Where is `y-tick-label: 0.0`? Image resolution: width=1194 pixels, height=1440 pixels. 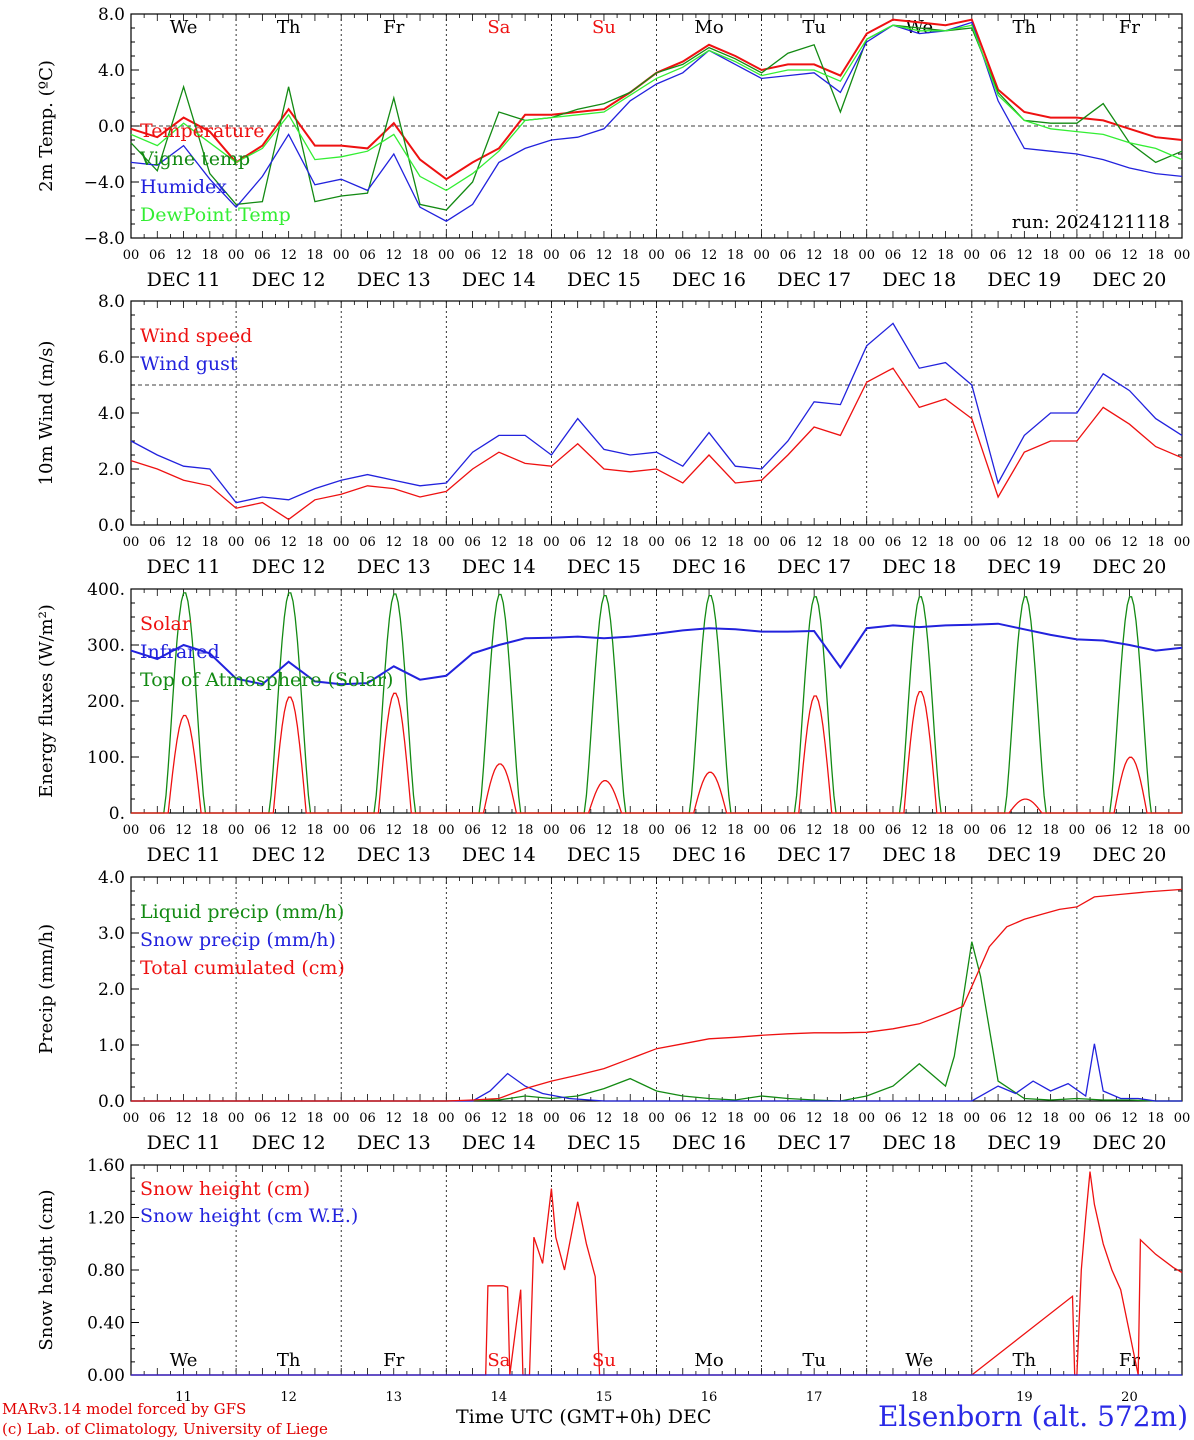
y-tick-label: 0.0 is located at coordinates (111, 1102).